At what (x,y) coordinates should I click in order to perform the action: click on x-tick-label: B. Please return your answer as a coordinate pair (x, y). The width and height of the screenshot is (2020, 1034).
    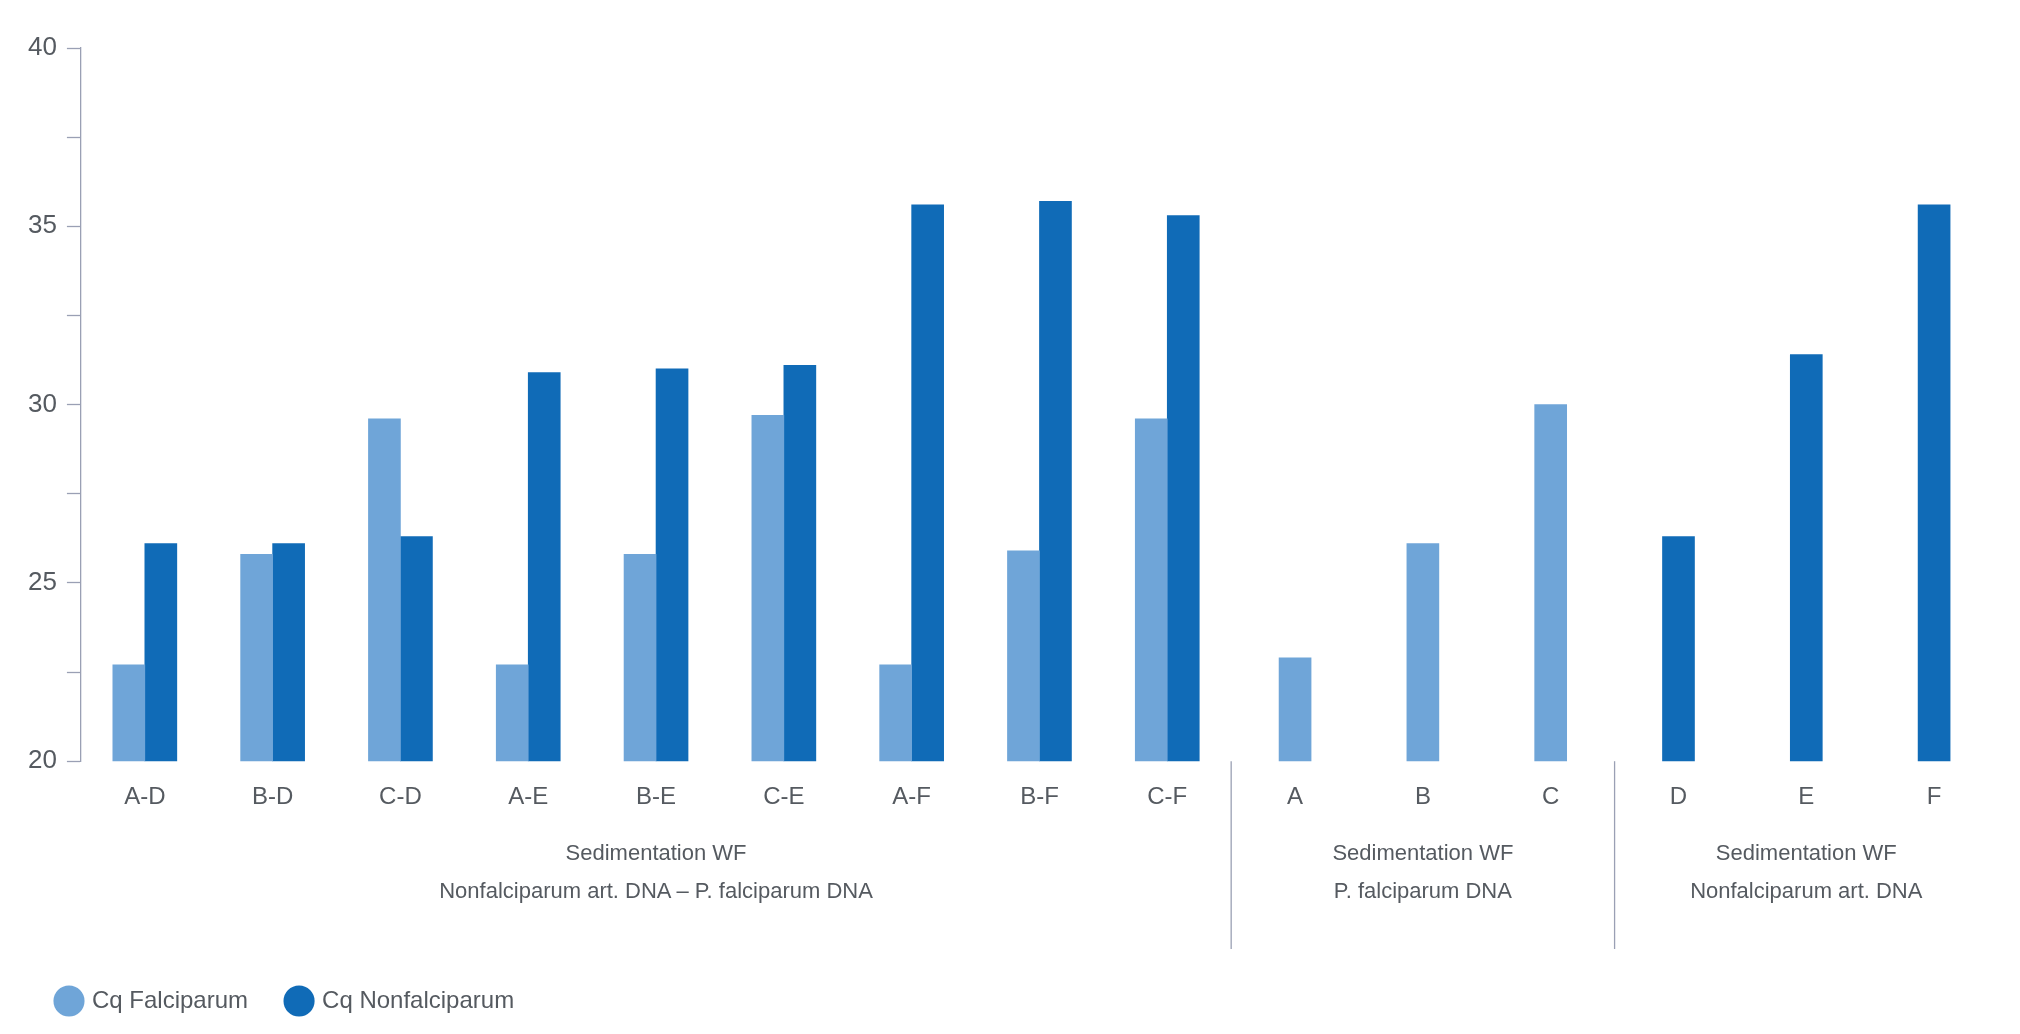
    Looking at the image, I should click on (1422, 796).